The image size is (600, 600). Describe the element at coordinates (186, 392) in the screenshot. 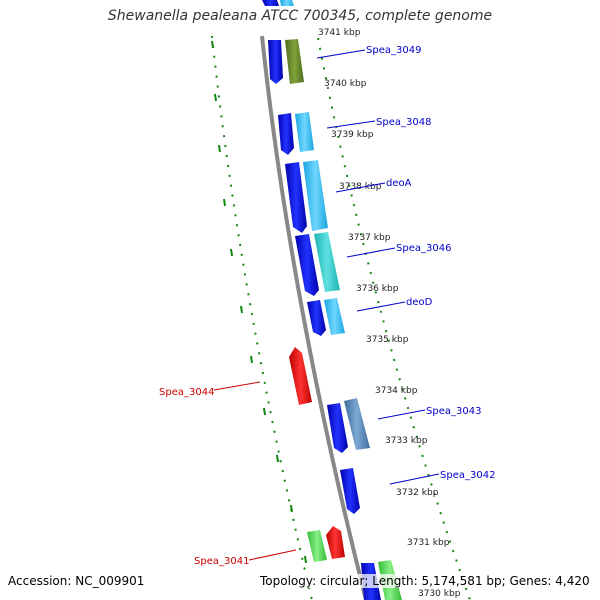

I see `gene-label: Spea_3044` at that location.